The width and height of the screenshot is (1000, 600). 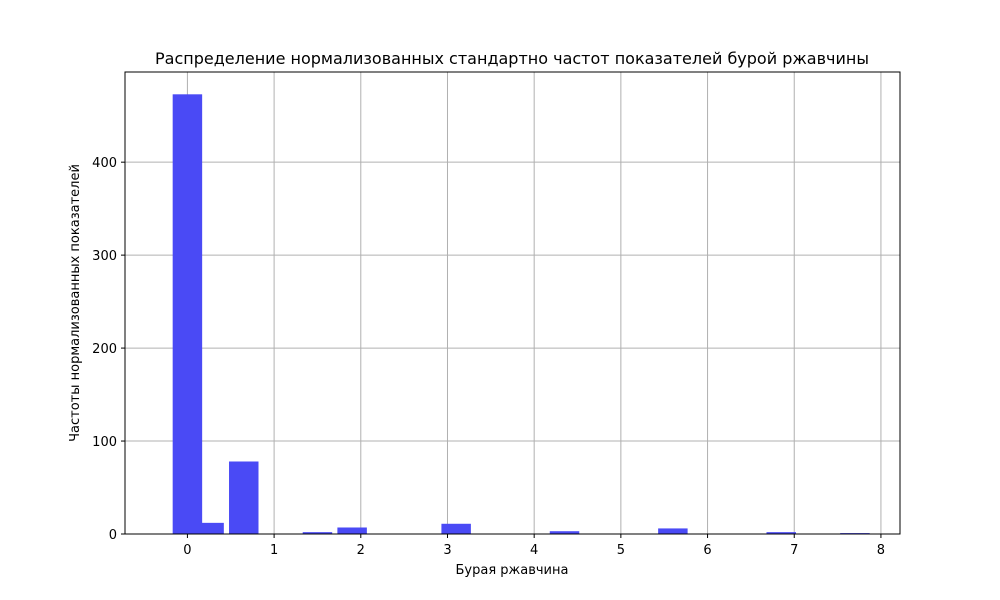 What do you see at coordinates (104, 442) in the screenshot?
I see `y-tick-label: 100` at bounding box center [104, 442].